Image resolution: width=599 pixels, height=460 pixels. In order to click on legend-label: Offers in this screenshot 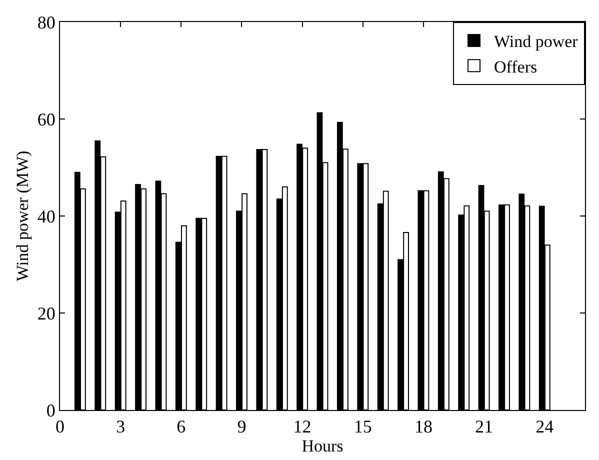, I will do `click(516, 66)`.